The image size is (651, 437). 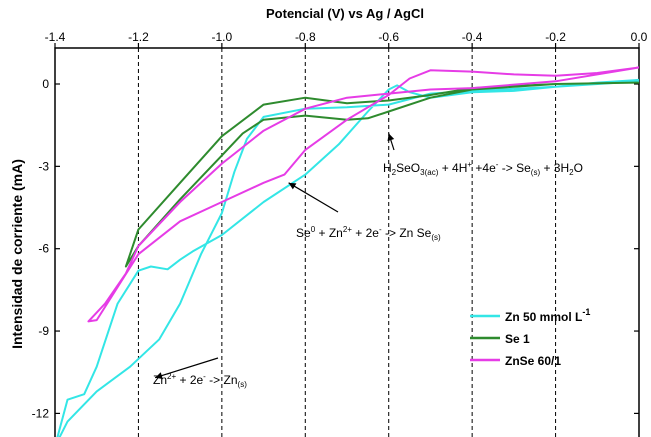 What do you see at coordinates (43, 166) in the screenshot?
I see `y-tick-label: -3` at bounding box center [43, 166].